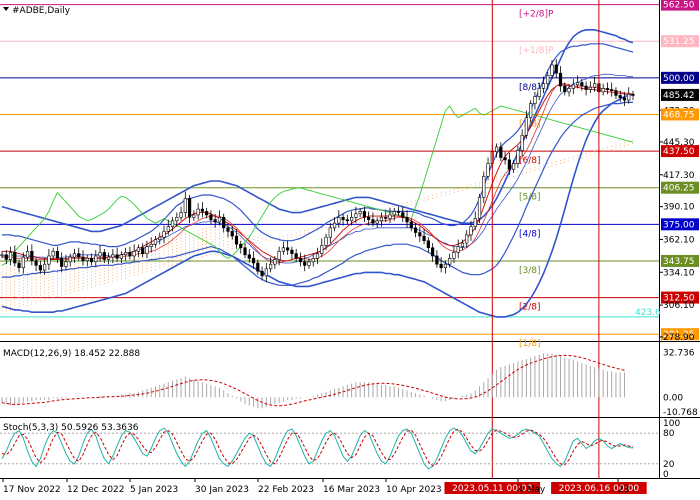  What do you see at coordinates (536, 15) in the screenshot?
I see `murray-label-0: [+2/8]P` at bounding box center [536, 15].